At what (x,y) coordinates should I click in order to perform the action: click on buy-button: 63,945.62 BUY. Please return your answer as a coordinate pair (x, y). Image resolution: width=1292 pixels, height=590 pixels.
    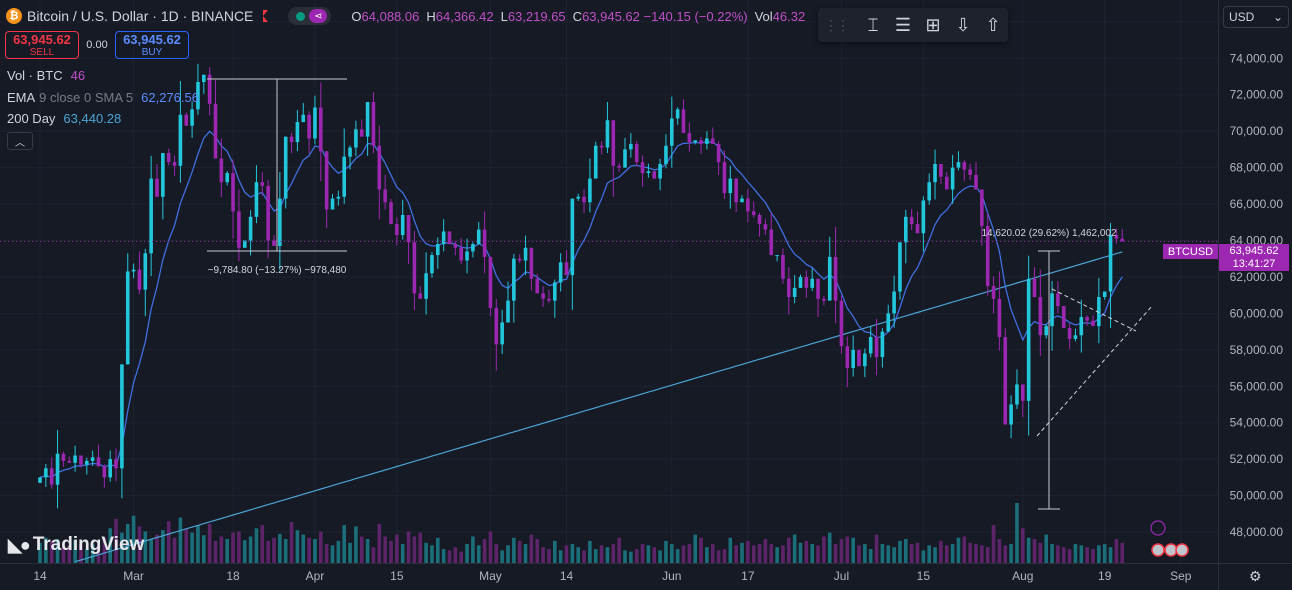
    Looking at the image, I should click on (152, 45).